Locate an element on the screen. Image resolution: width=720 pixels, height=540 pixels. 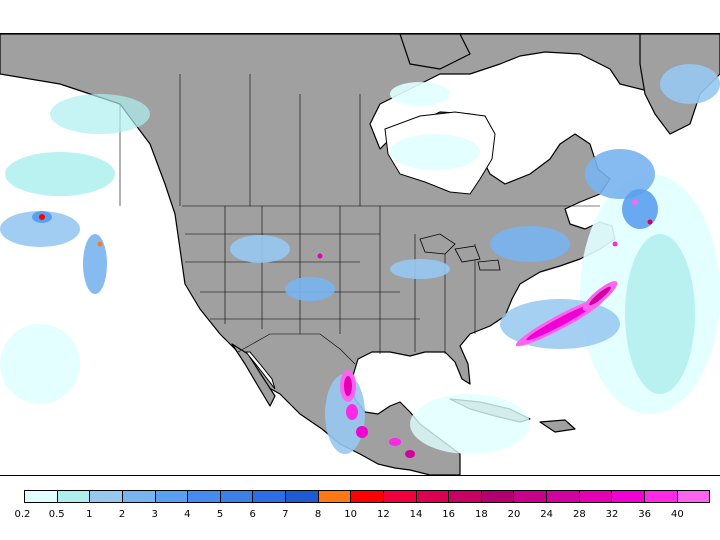
legend-tick-label: 14 is located at coordinates (416, 514).